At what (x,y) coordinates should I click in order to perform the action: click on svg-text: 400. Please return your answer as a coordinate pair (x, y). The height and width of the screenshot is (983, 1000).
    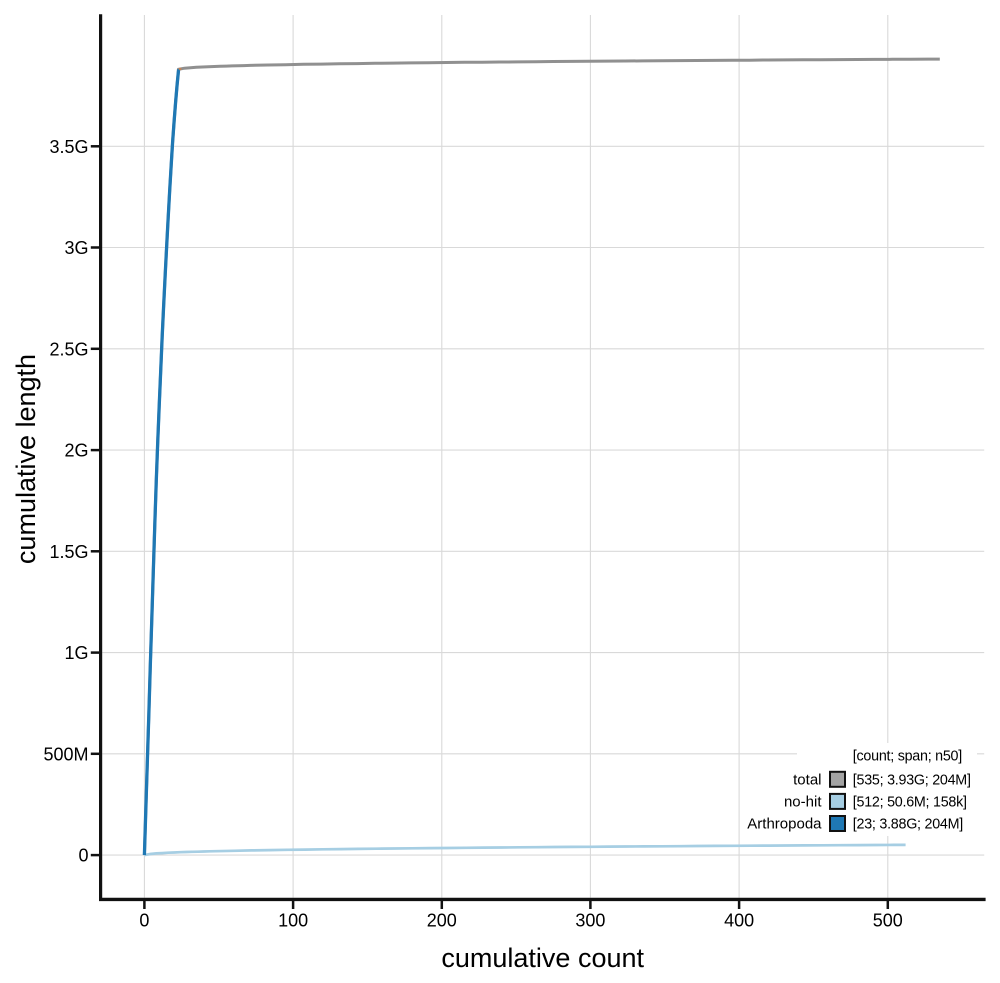
    Looking at the image, I should click on (739, 920).